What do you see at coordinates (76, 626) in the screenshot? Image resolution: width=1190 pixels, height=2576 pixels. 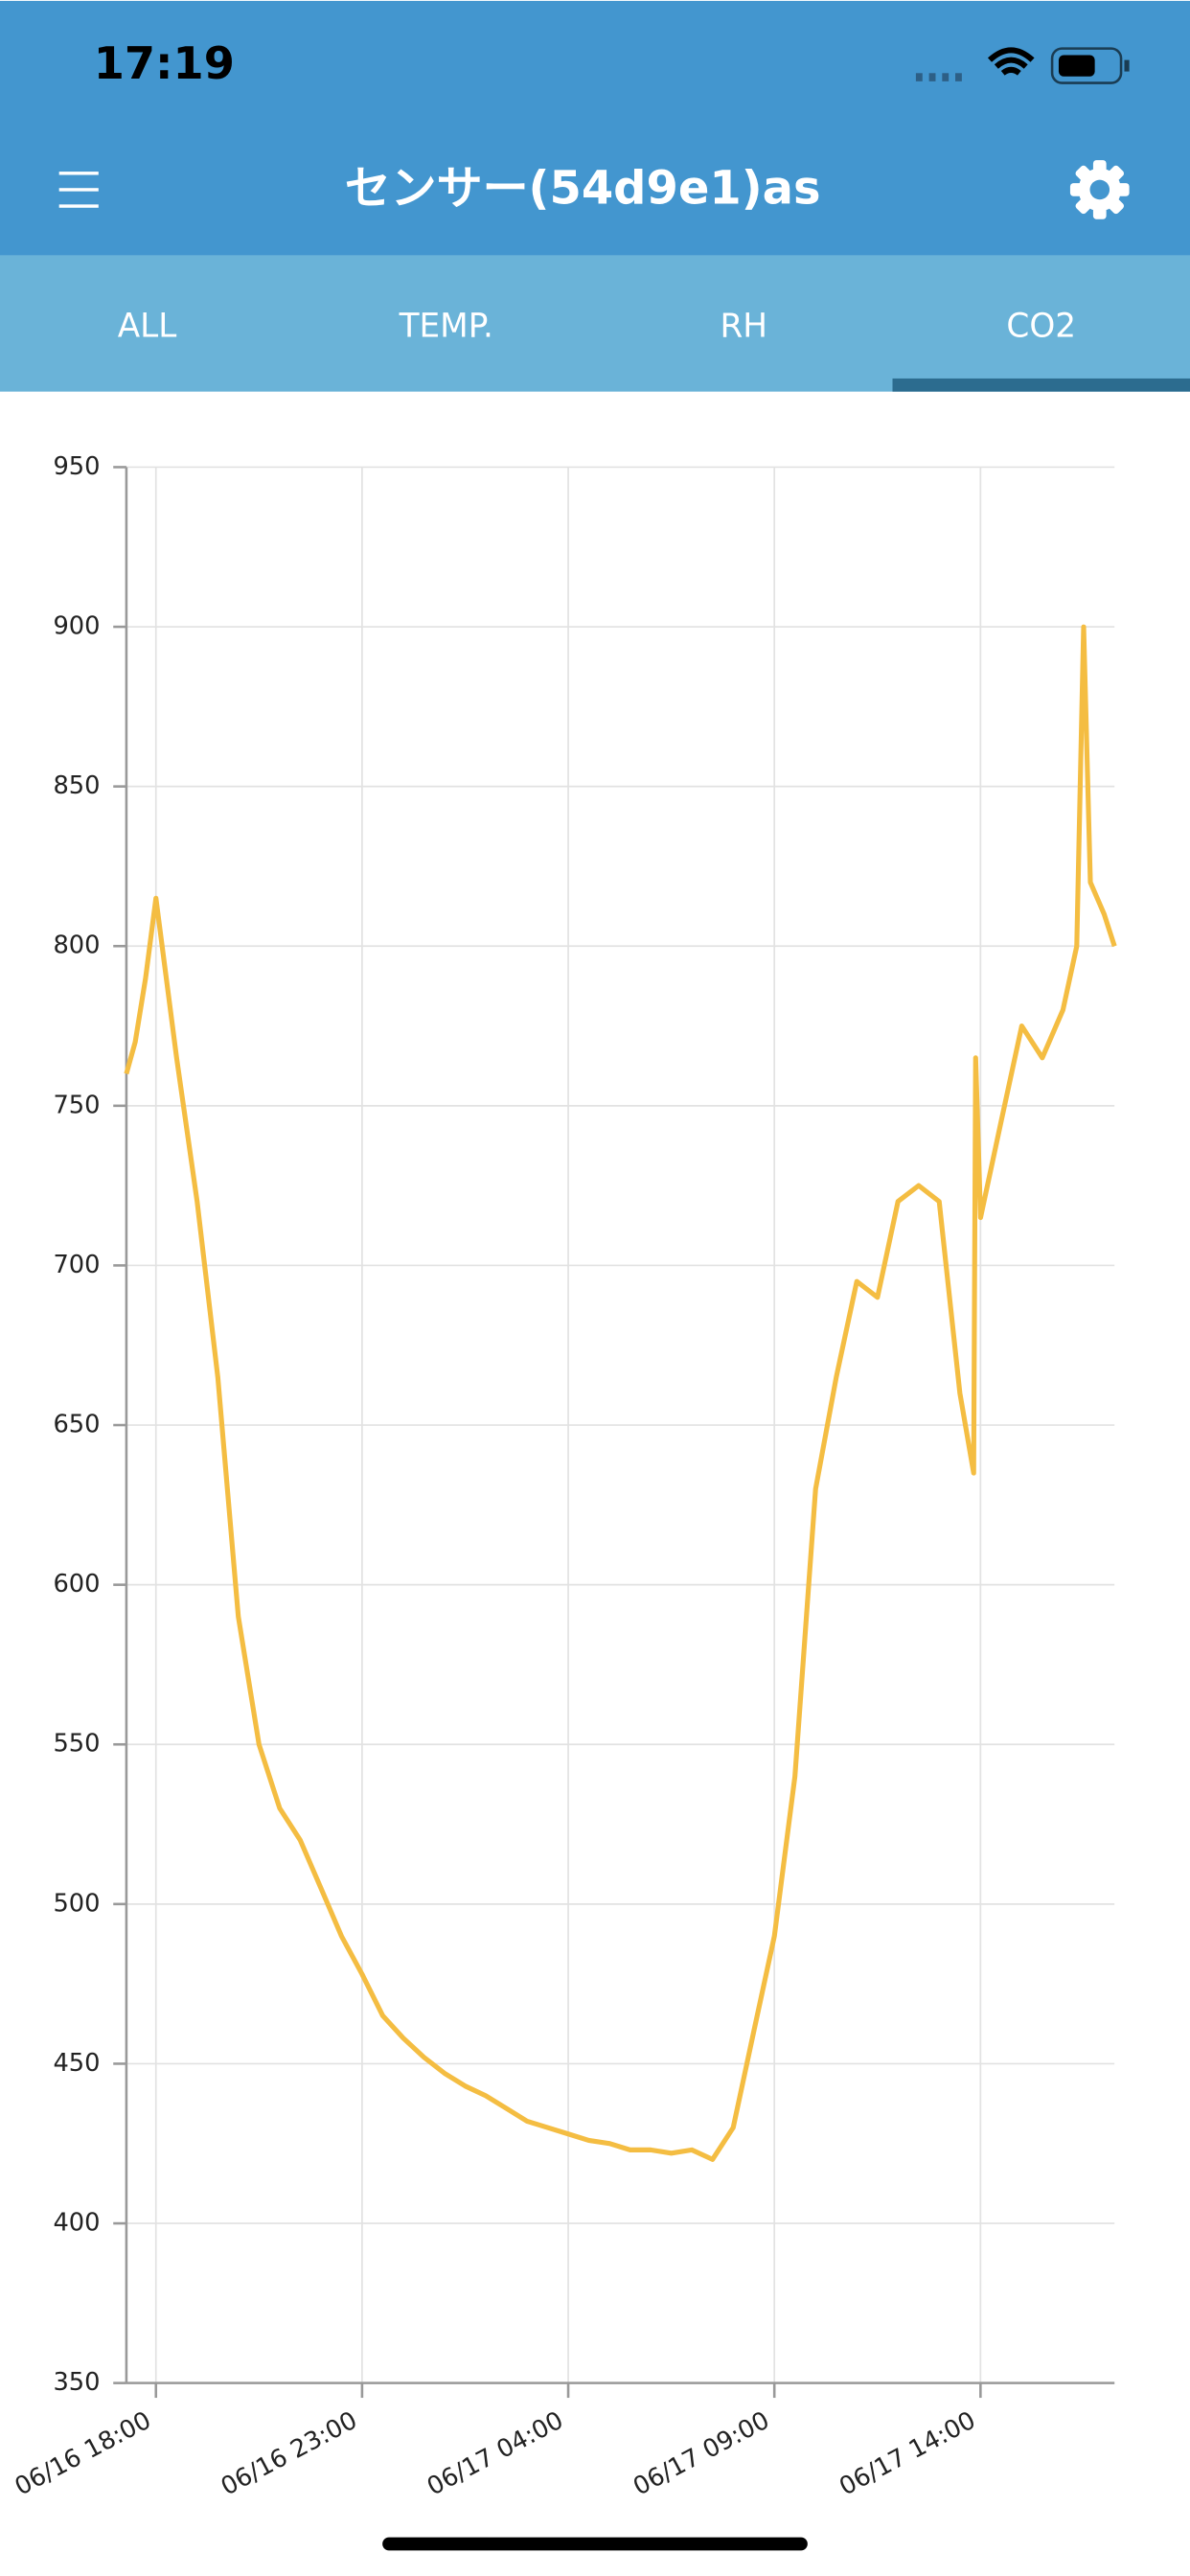 I see `y-tick-label: 900` at bounding box center [76, 626].